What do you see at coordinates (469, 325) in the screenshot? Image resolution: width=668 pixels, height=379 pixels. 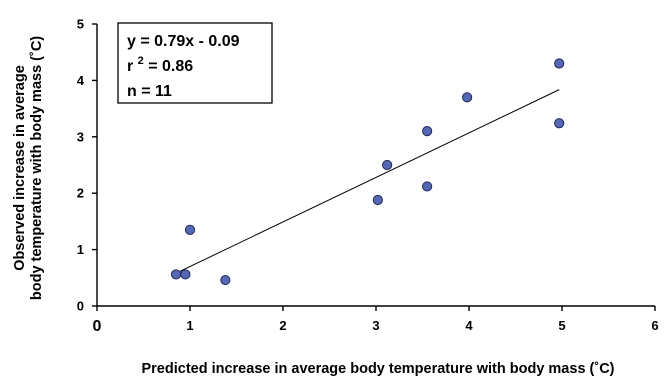 I see `x-tick-label: 4` at bounding box center [469, 325].